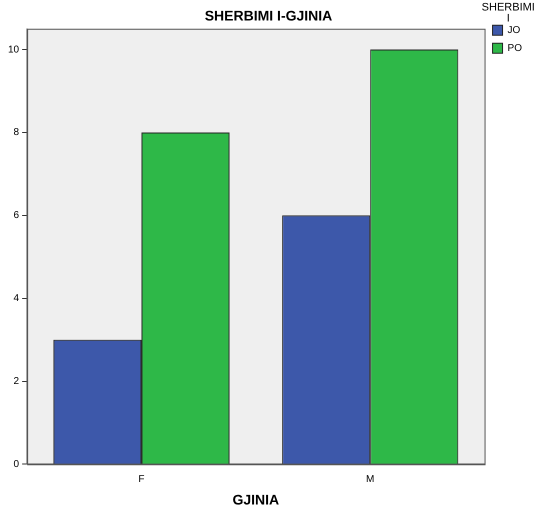  Describe the element at coordinates (515, 48) in the screenshot. I see `legend-label: PO` at that location.